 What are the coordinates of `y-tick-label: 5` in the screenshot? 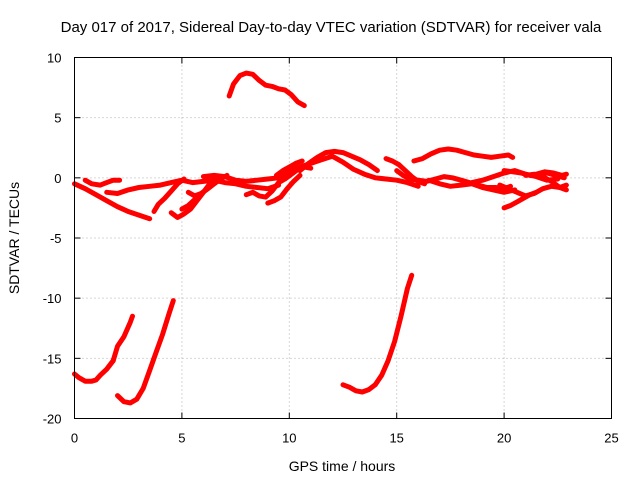 It's located at (57, 118).